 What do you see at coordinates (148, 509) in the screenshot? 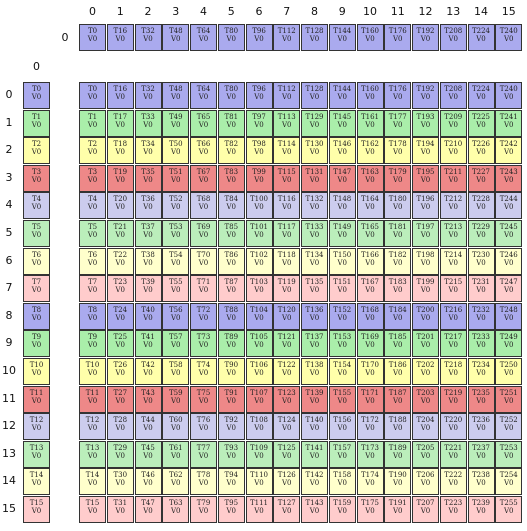
I see `c-cell: T47 V0` at bounding box center [148, 509].